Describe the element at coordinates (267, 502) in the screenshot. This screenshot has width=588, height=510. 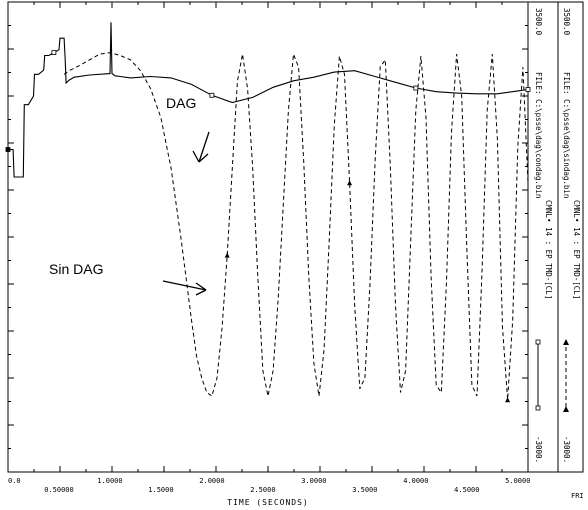
I see `x-axis-title: TIME (SECONDS)` at that location.